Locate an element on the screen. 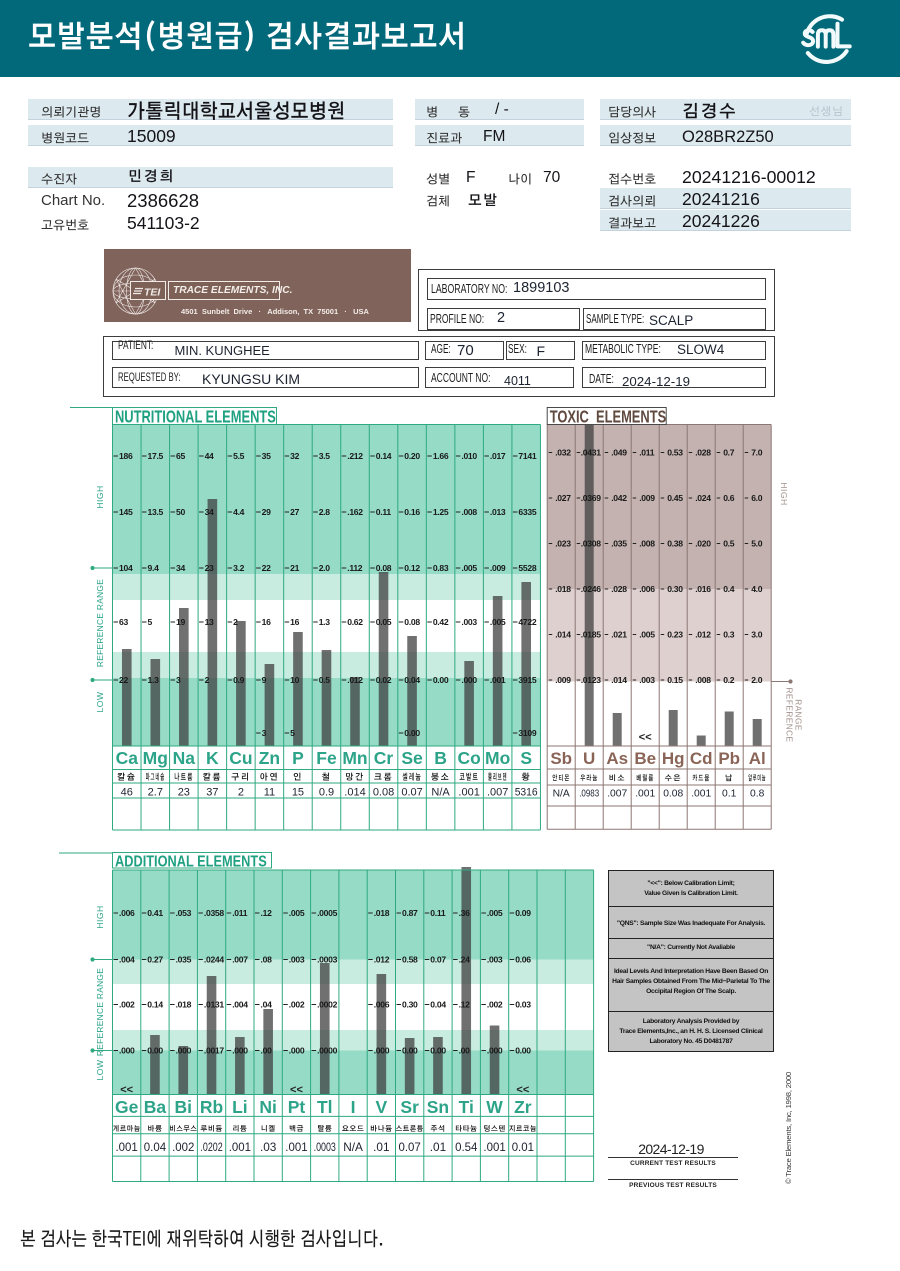 This screenshot has height=1271, width=900. svg-text: LOW is located at coordinates (100, 701).